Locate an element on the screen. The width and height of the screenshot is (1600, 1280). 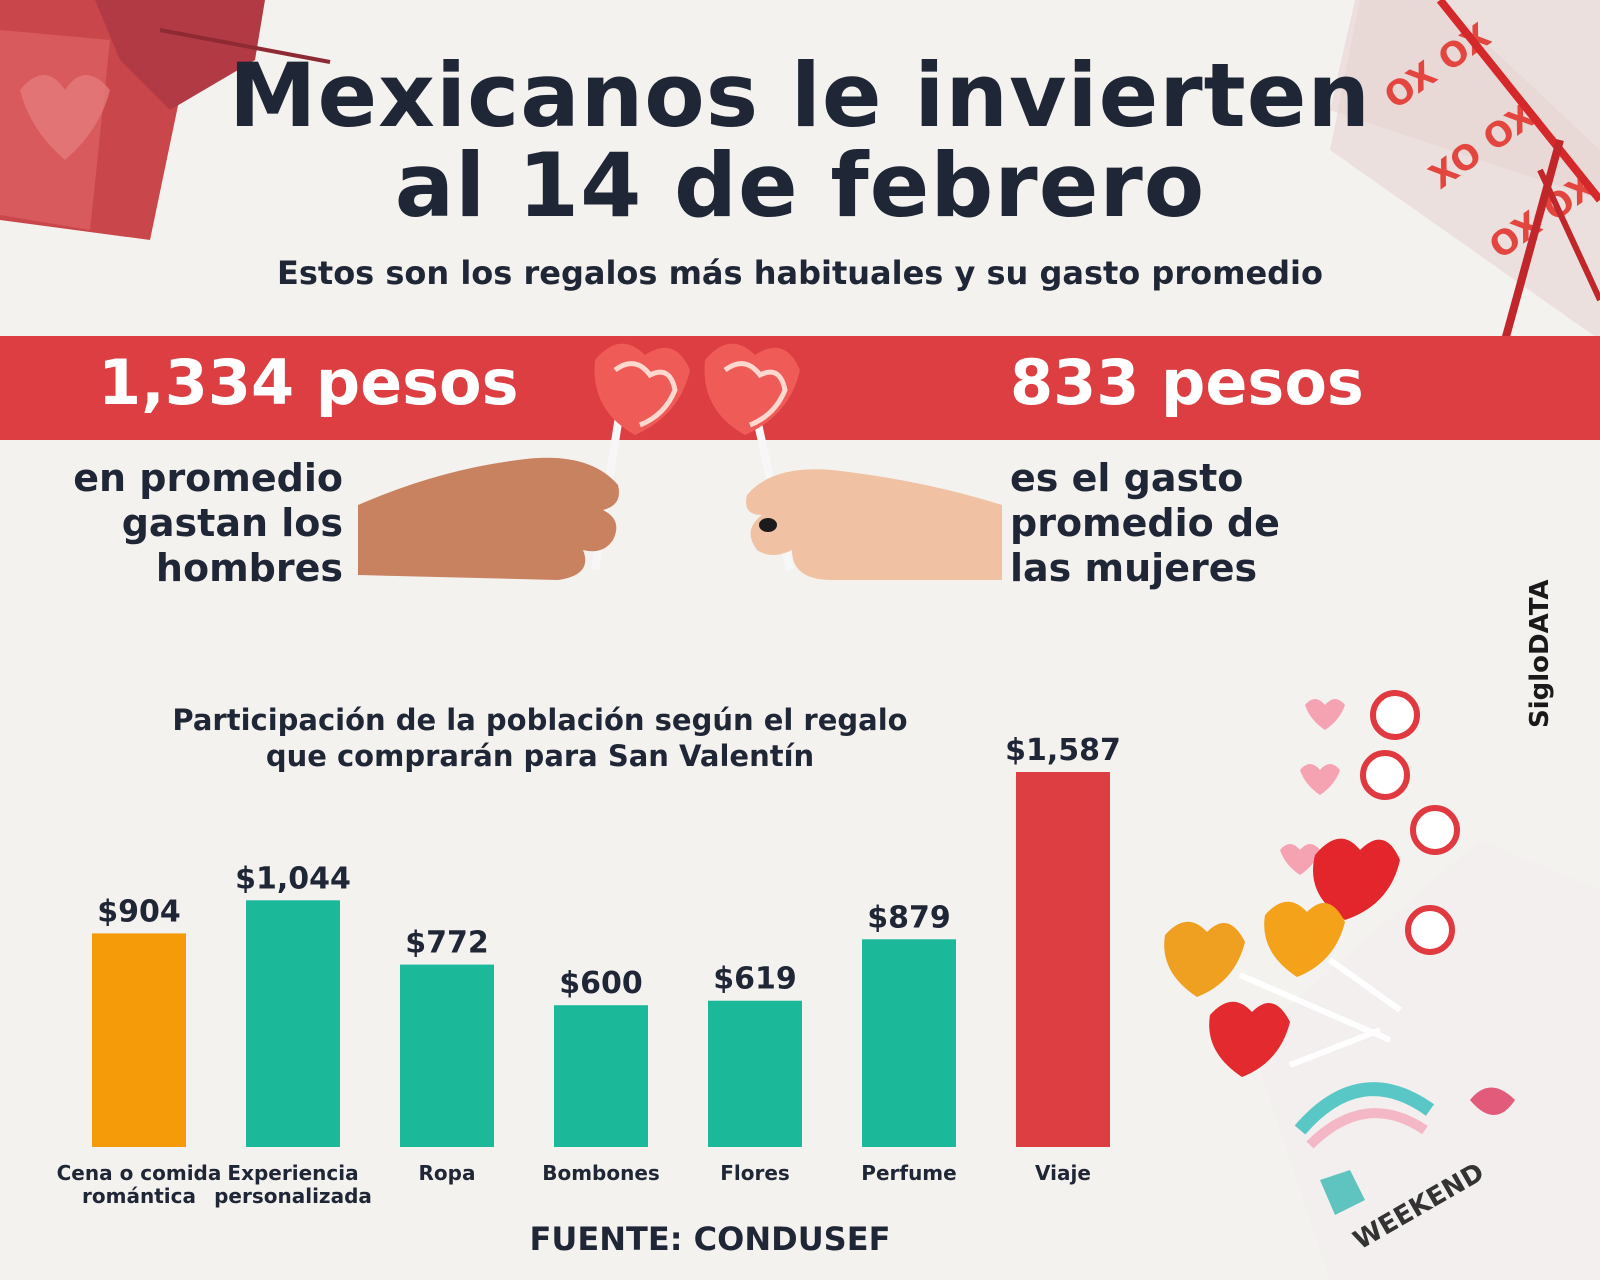
stats-band is located at coordinates (800, 388).